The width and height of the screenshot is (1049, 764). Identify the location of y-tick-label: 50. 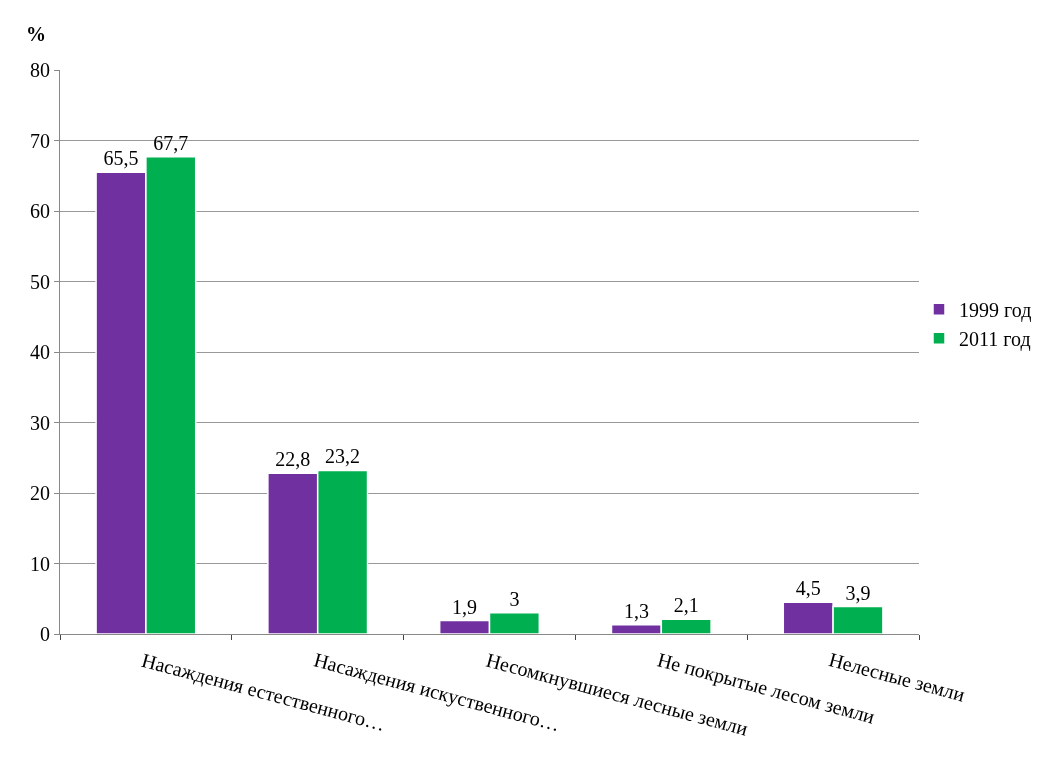
(40, 281).